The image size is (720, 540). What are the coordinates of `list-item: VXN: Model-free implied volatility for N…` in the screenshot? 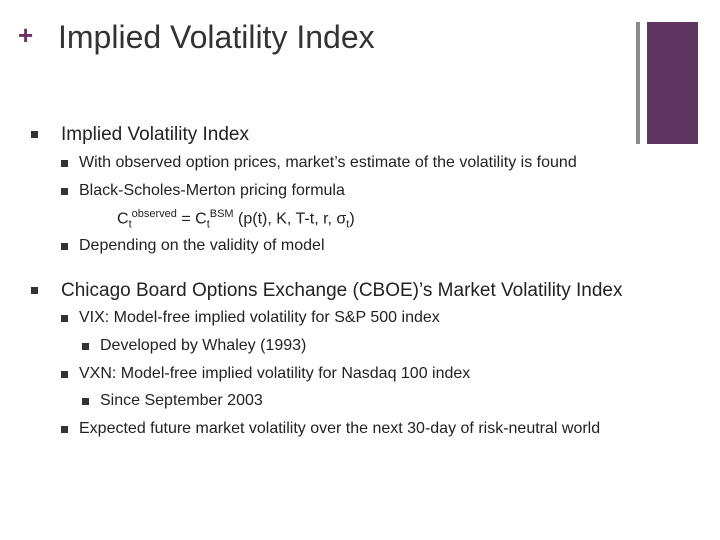 It's located at (275, 373).